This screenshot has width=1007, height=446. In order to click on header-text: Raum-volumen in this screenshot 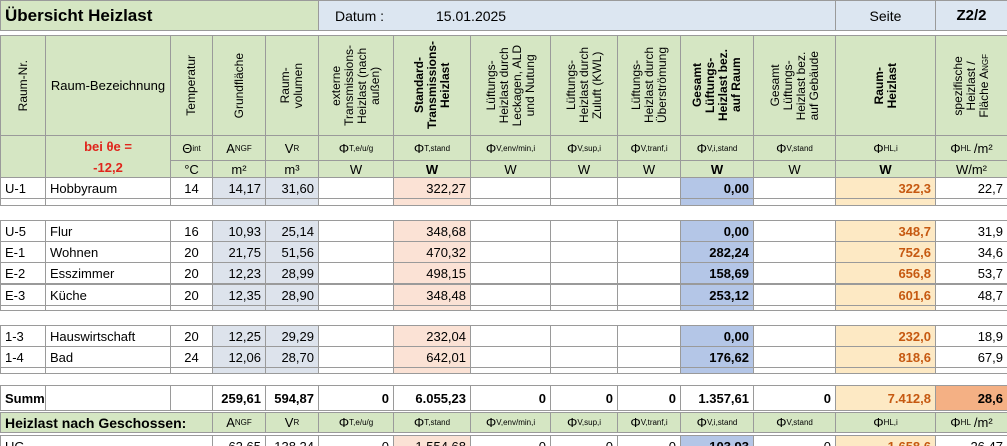, I will do `click(291, 85)`.